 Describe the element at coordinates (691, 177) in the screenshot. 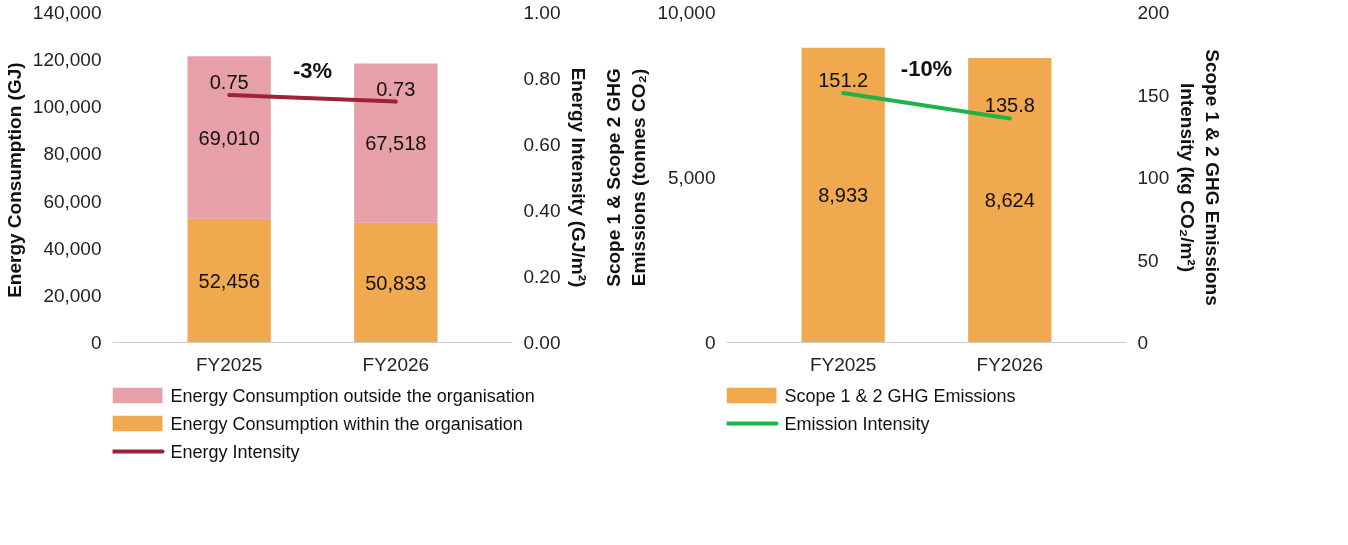

I see `y-tick-label: 5,000` at that location.